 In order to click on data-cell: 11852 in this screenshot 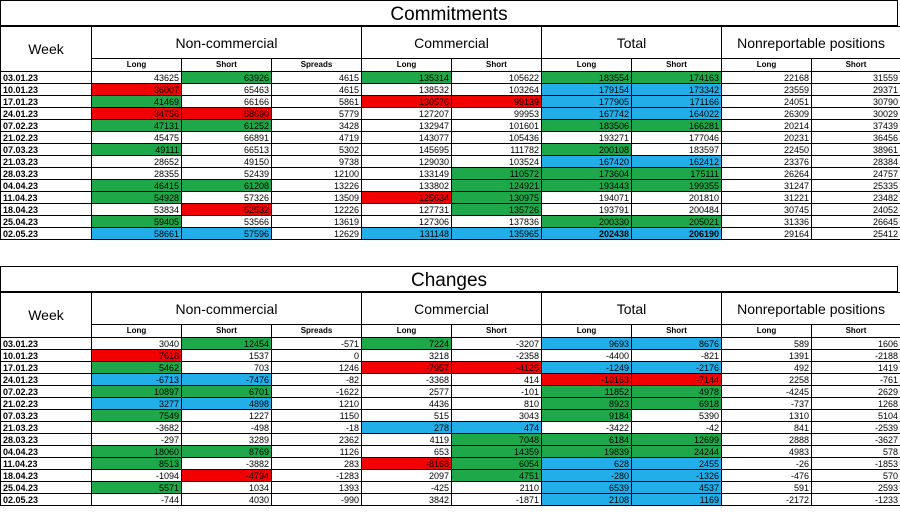, I will do `click(586, 391)`.